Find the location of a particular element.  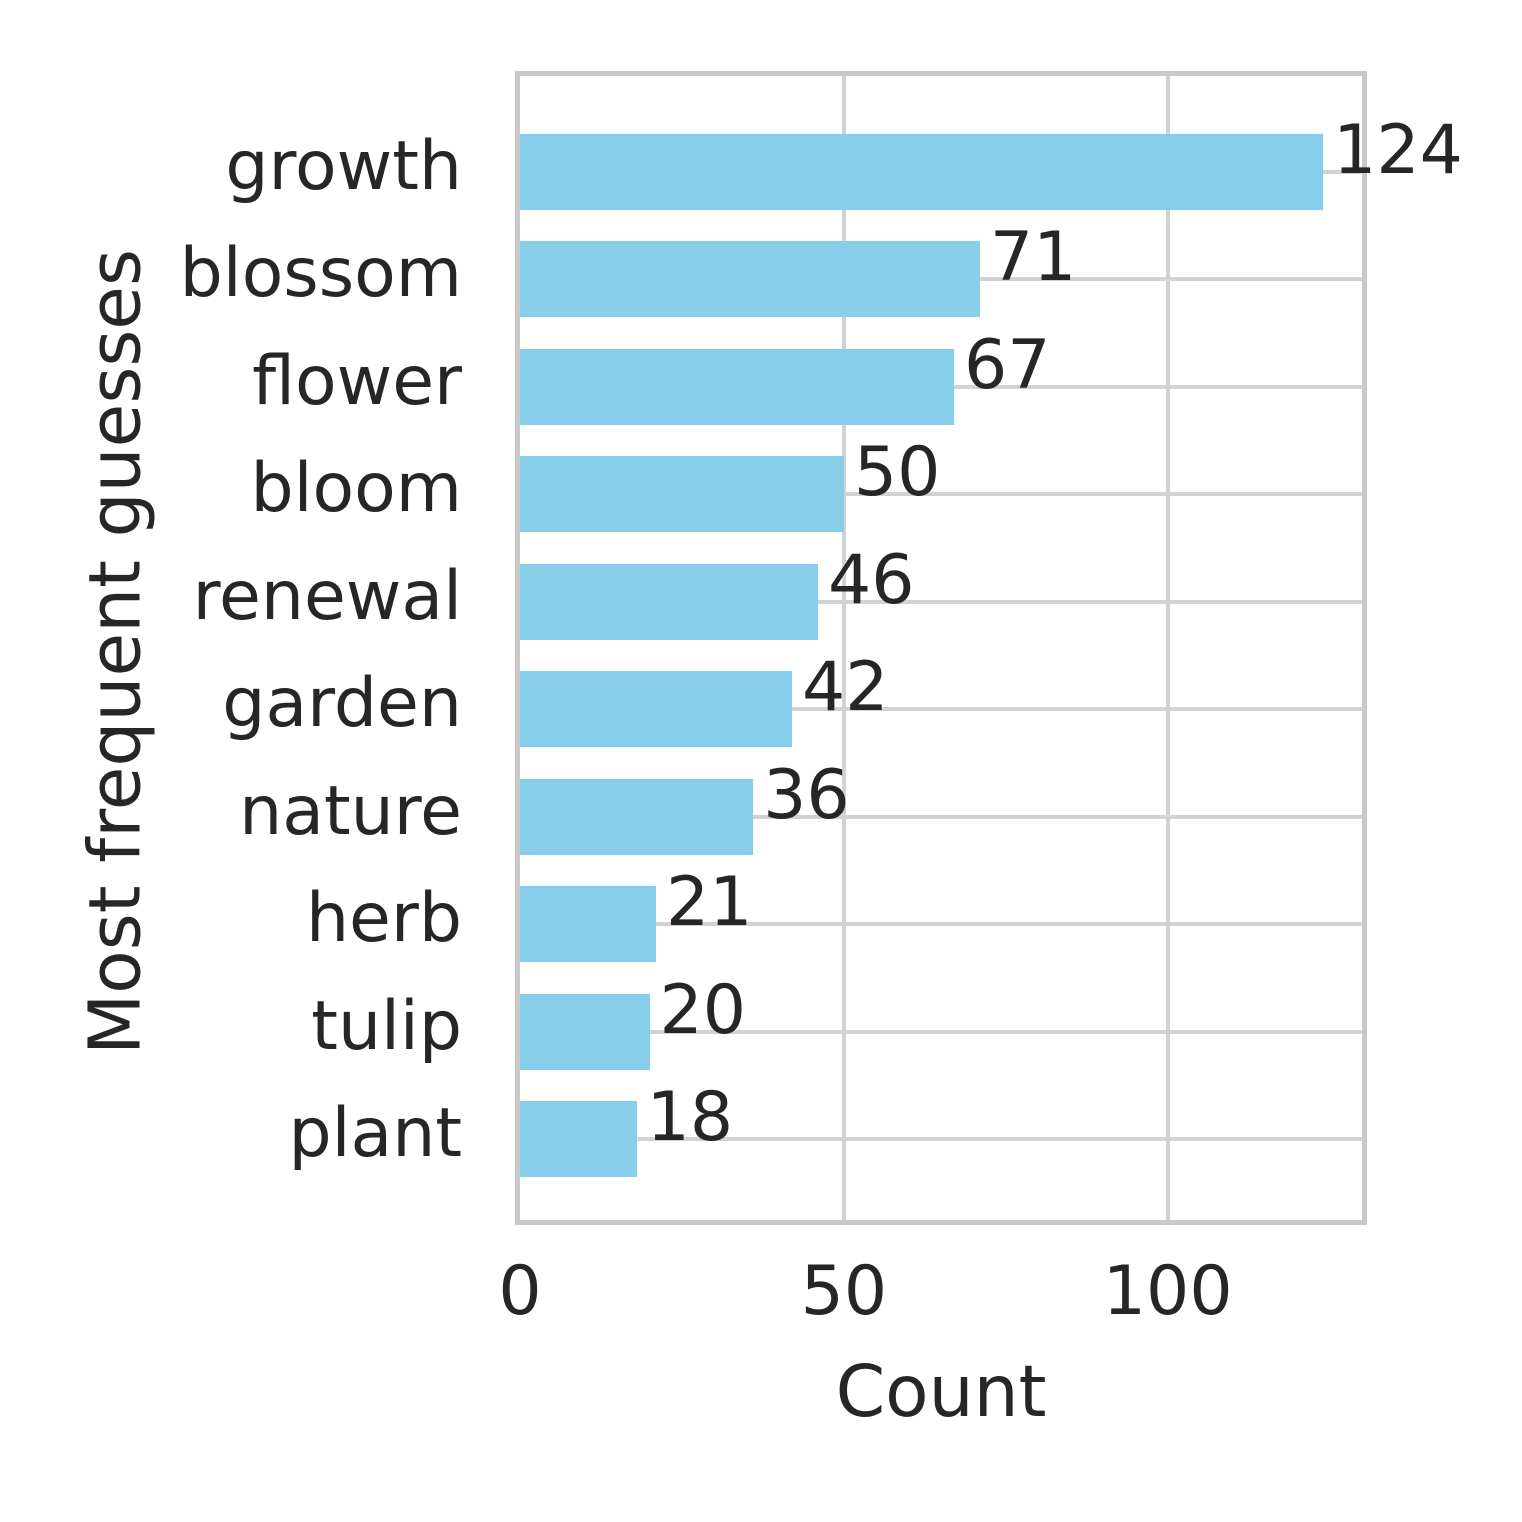

value-label: 21 is located at coordinates (709, 903).